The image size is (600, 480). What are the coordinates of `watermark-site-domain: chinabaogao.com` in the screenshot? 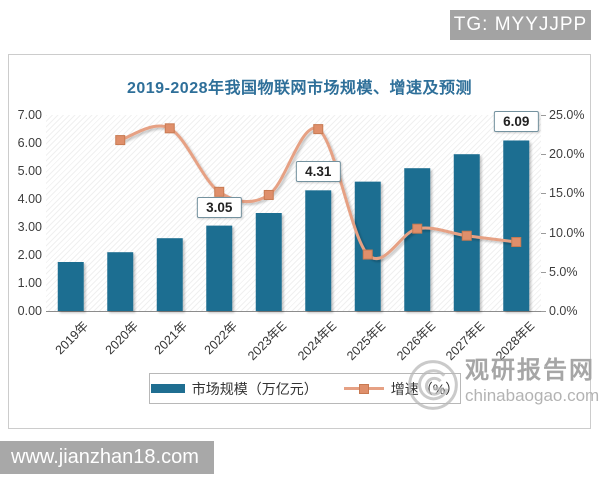 It's located at (532, 395).